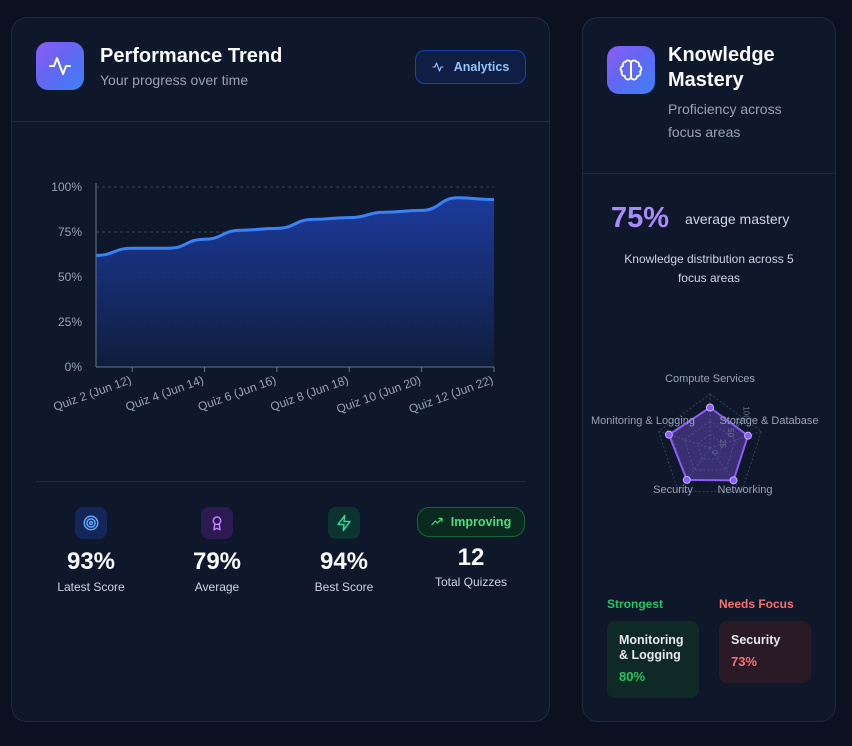 The image size is (852, 746). I want to click on performance-title: Performance Trend, so click(191, 56).